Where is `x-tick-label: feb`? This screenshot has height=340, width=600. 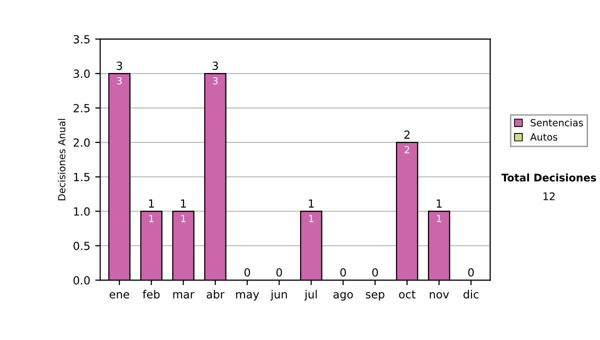
x-tick-label: feb is located at coordinates (151, 294).